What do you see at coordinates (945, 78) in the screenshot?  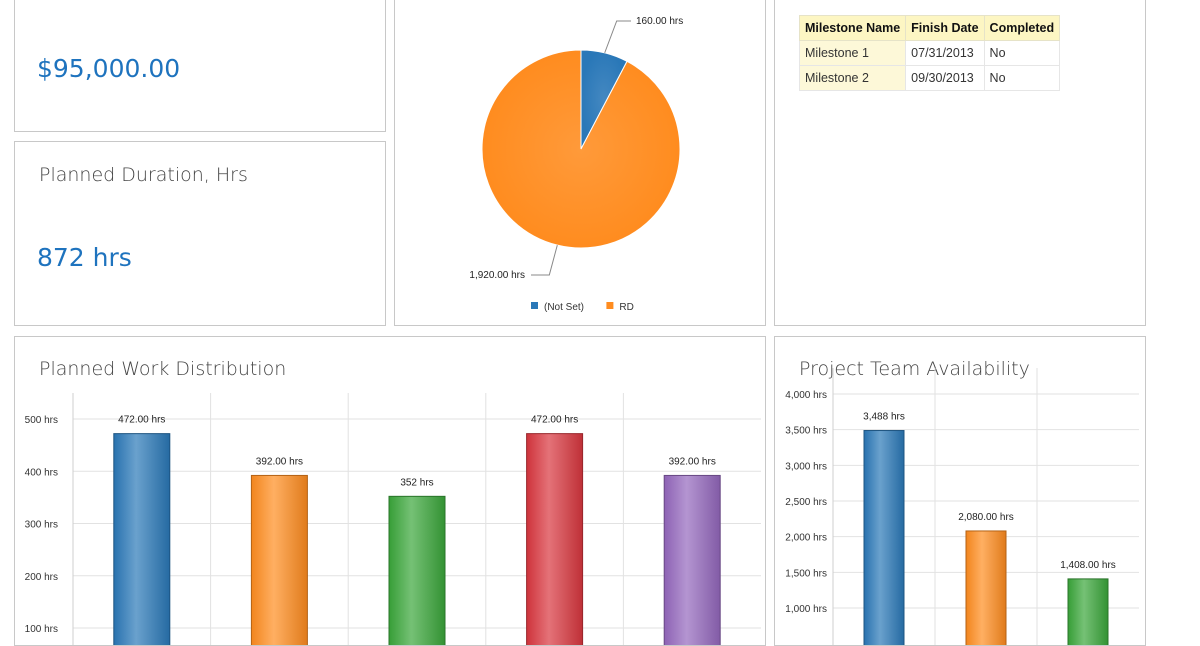 I see `finish-date-cell: 09/30/2013` at bounding box center [945, 78].